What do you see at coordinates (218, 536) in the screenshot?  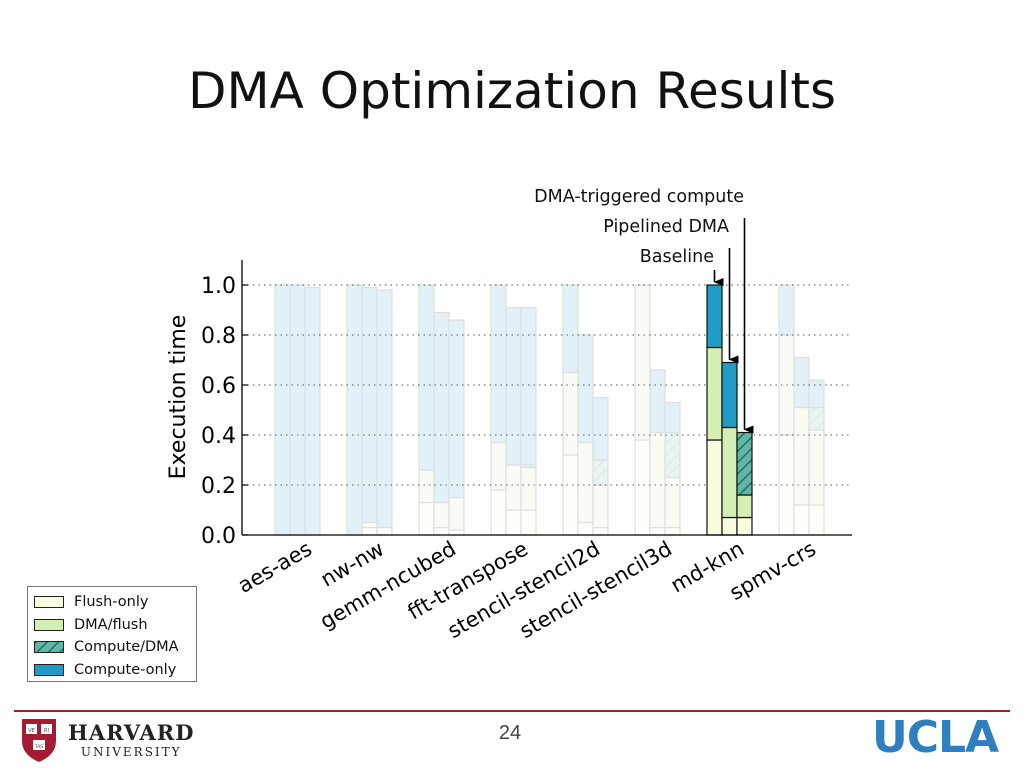 I see `y-tick-label: 0.0` at bounding box center [218, 536].